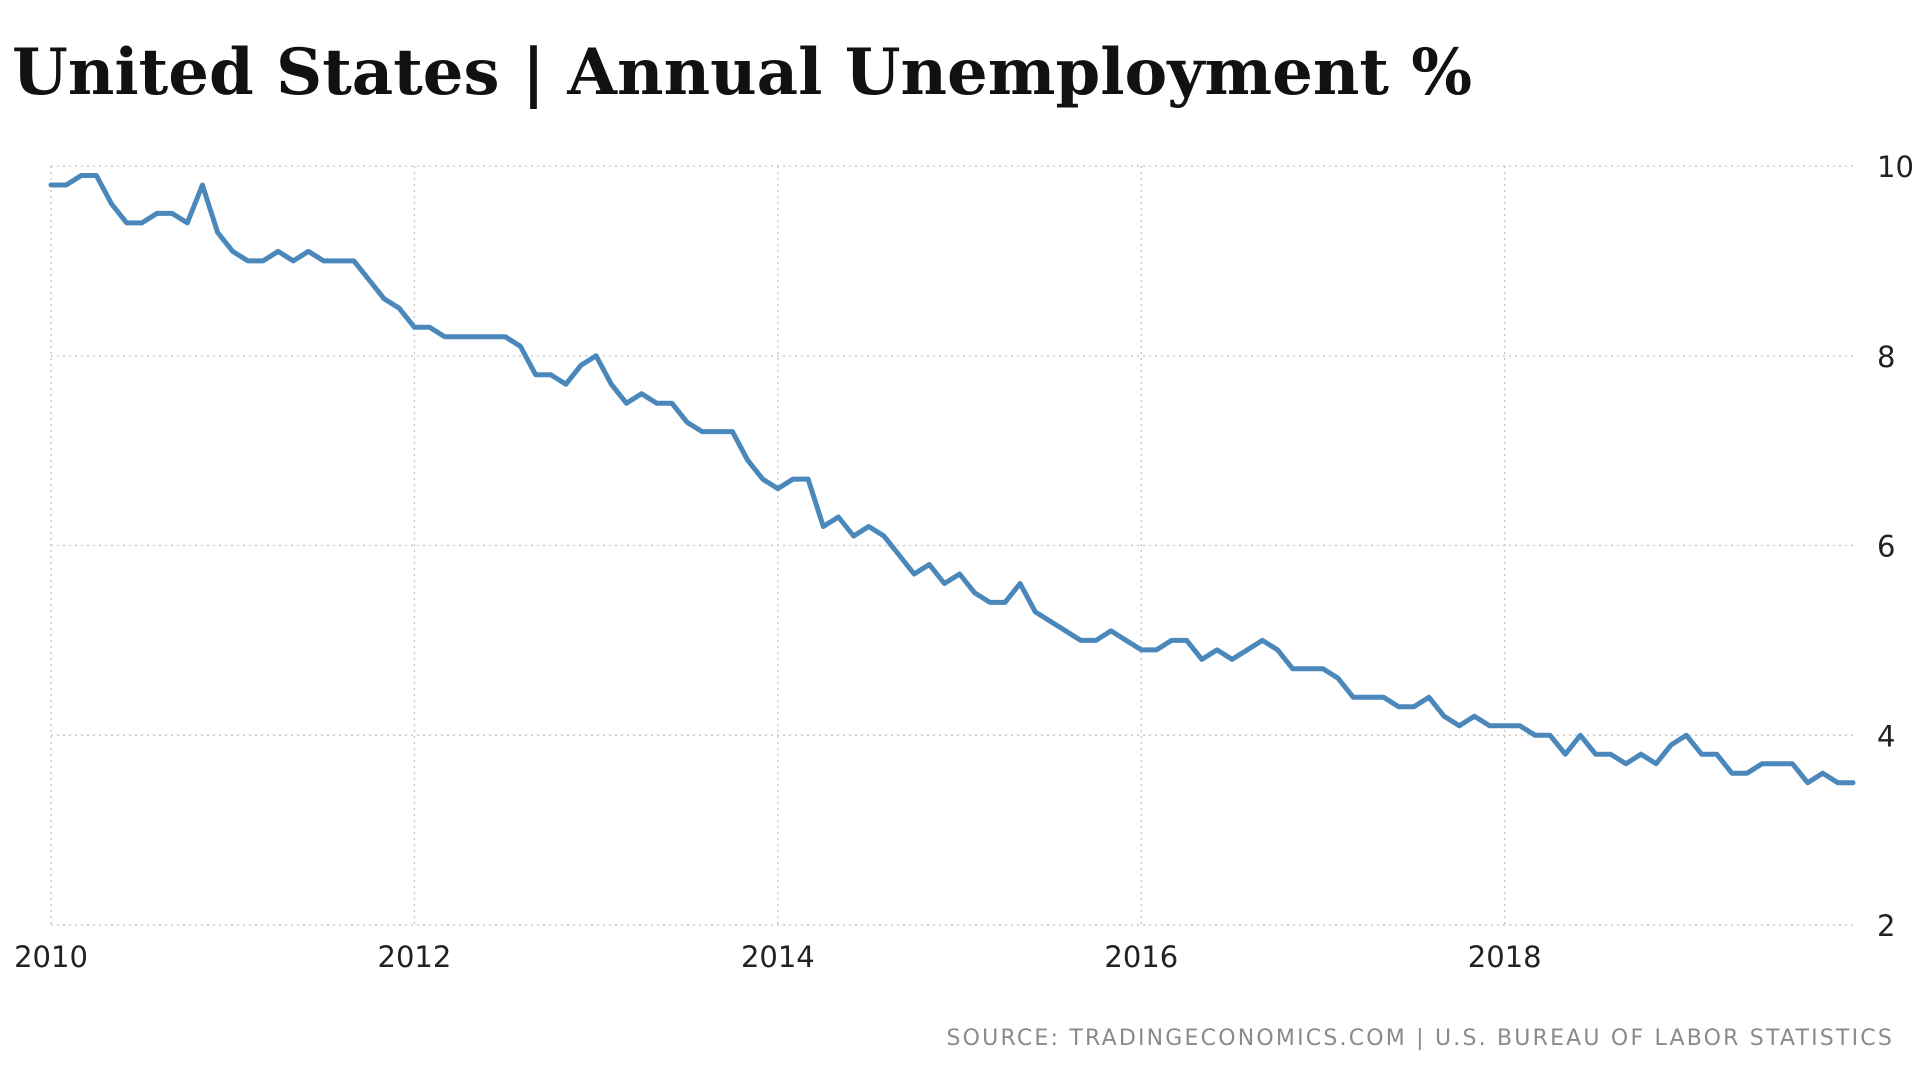  Describe the element at coordinates (1505, 957) in the screenshot. I see `x-tick-label: 2018` at that location.